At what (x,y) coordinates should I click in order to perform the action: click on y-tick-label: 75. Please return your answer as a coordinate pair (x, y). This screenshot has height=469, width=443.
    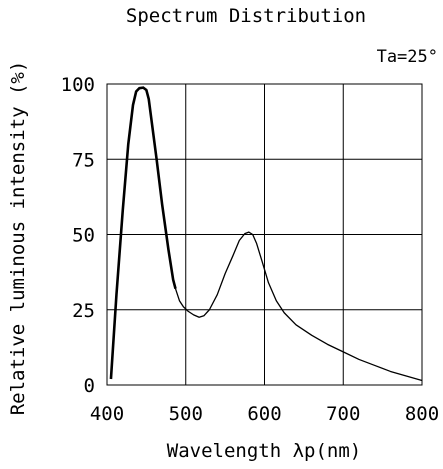
    Looking at the image, I should click on (83, 160).